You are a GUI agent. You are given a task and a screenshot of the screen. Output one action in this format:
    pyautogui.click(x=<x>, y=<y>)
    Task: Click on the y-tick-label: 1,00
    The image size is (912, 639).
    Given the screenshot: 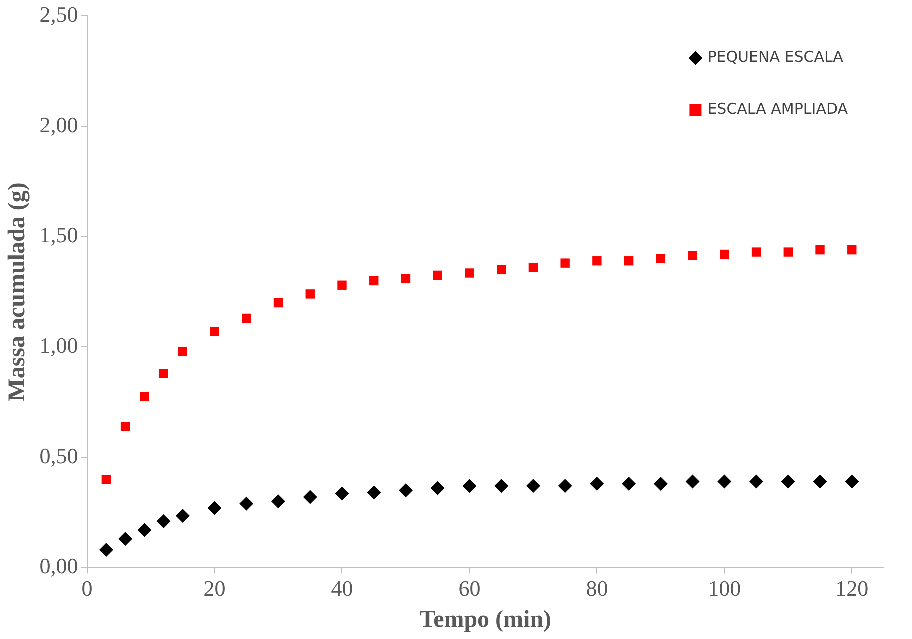 What is the action you would take?
    pyautogui.click(x=59, y=345)
    